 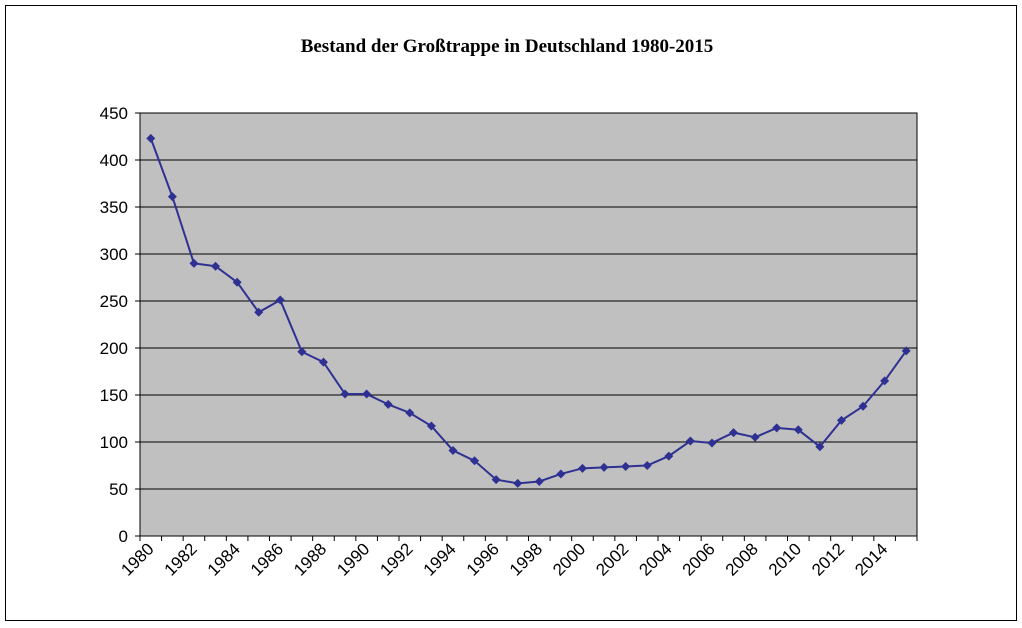 I want to click on y-tick-label: 100, so click(x=114, y=442).